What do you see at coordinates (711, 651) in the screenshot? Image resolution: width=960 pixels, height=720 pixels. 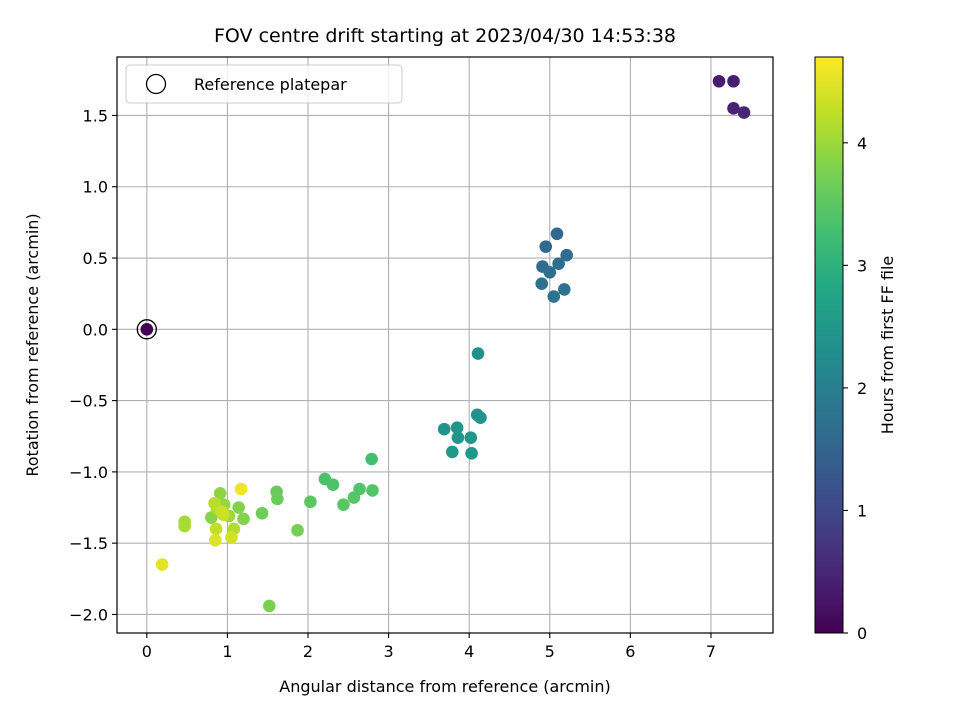 I see `x-tick-label: 7` at bounding box center [711, 651].